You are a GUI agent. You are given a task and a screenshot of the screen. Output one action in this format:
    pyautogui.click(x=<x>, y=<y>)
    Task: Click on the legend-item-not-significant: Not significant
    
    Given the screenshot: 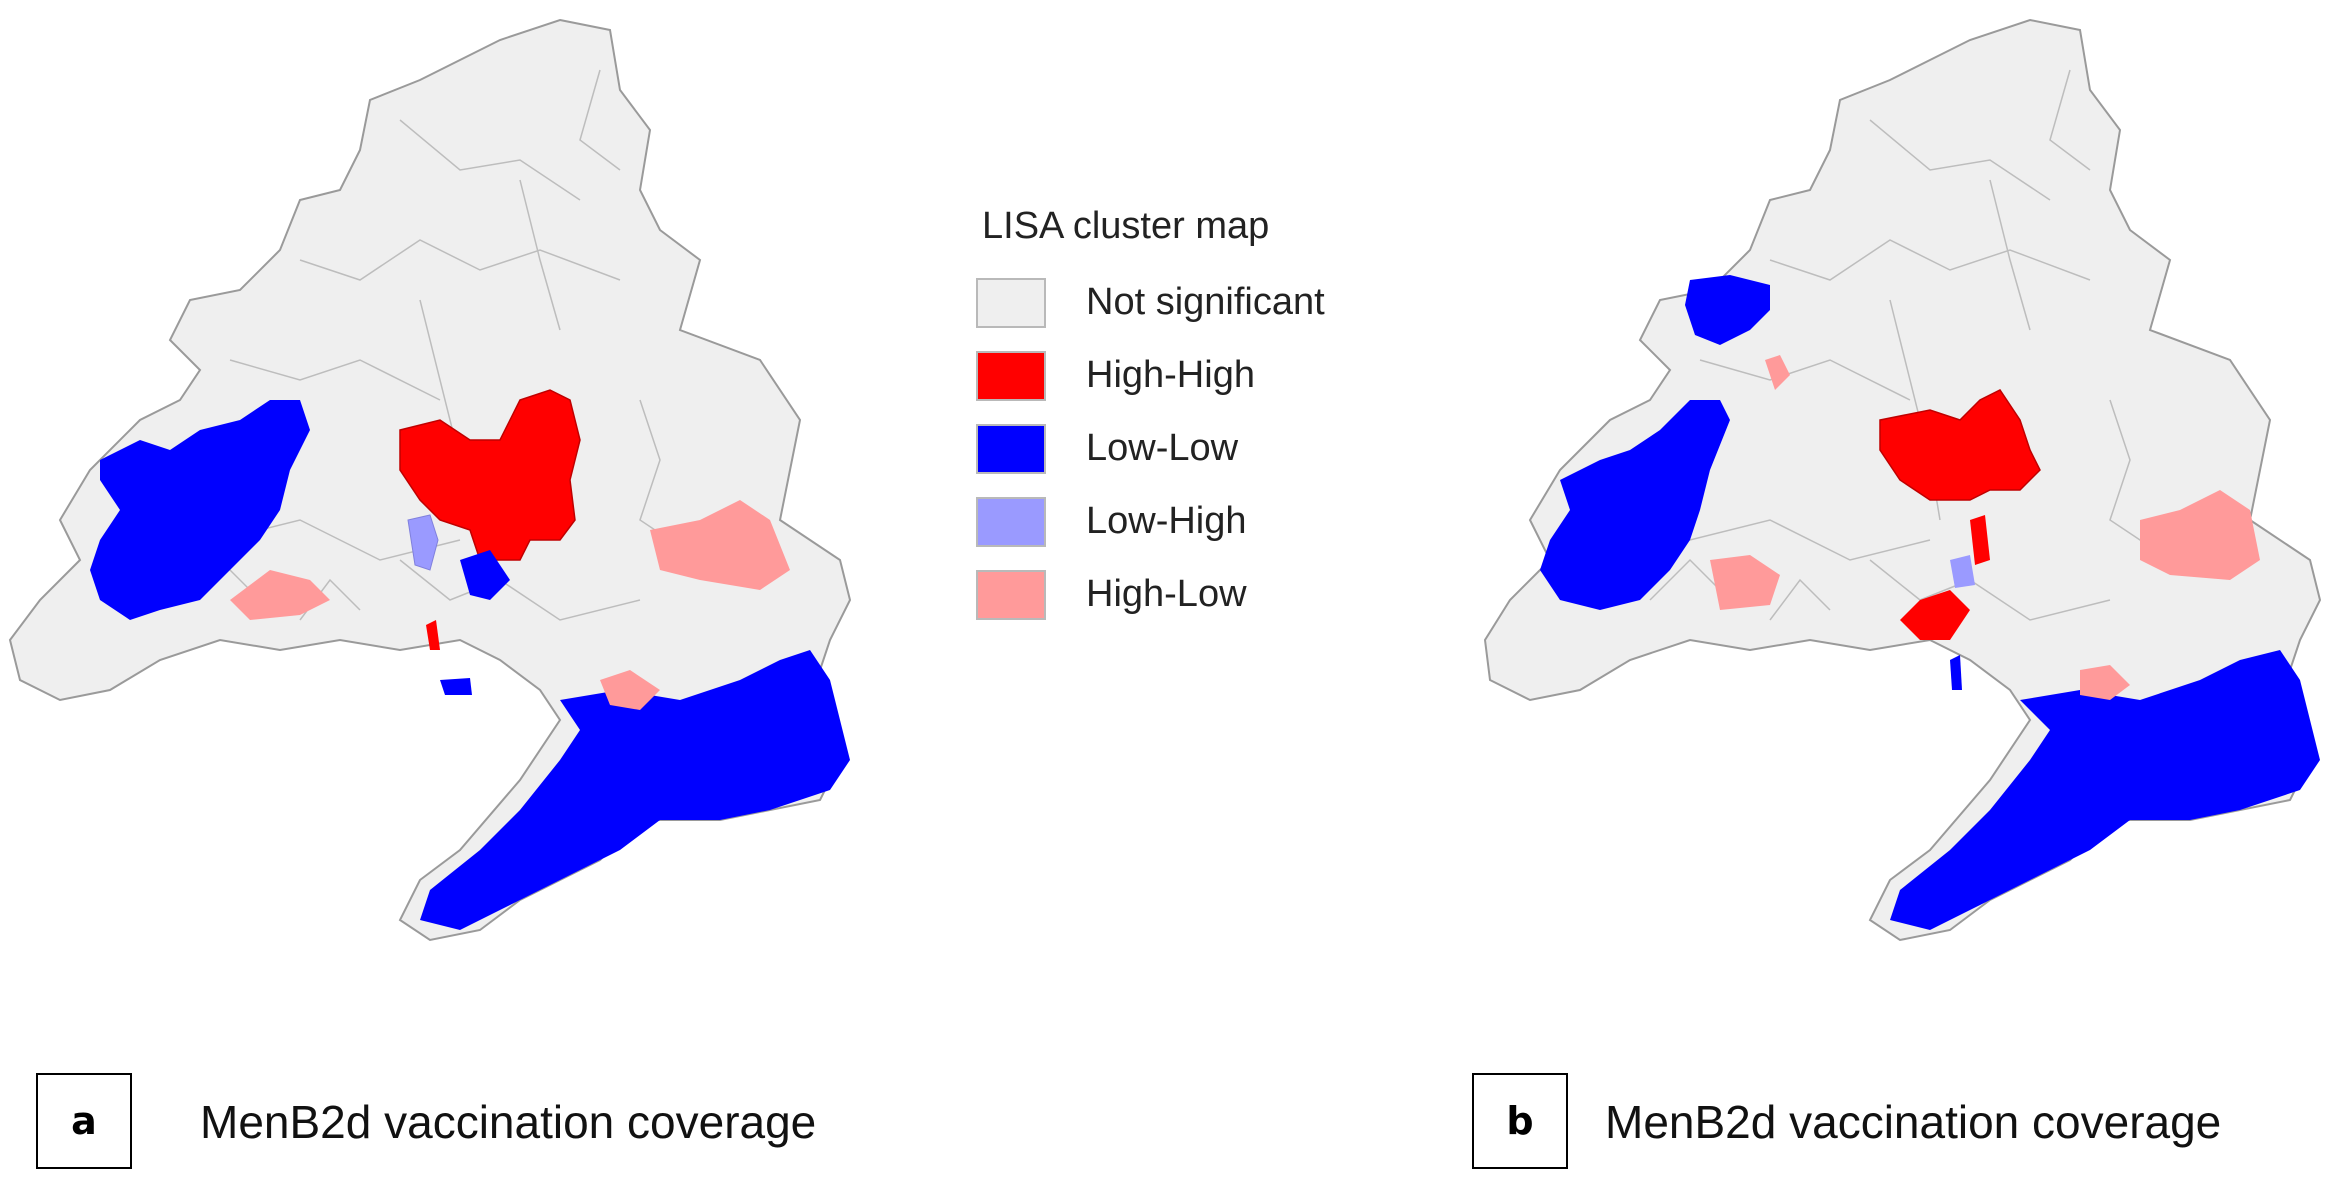 What is the action you would take?
    pyautogui.click(x=1186, y=302)
    